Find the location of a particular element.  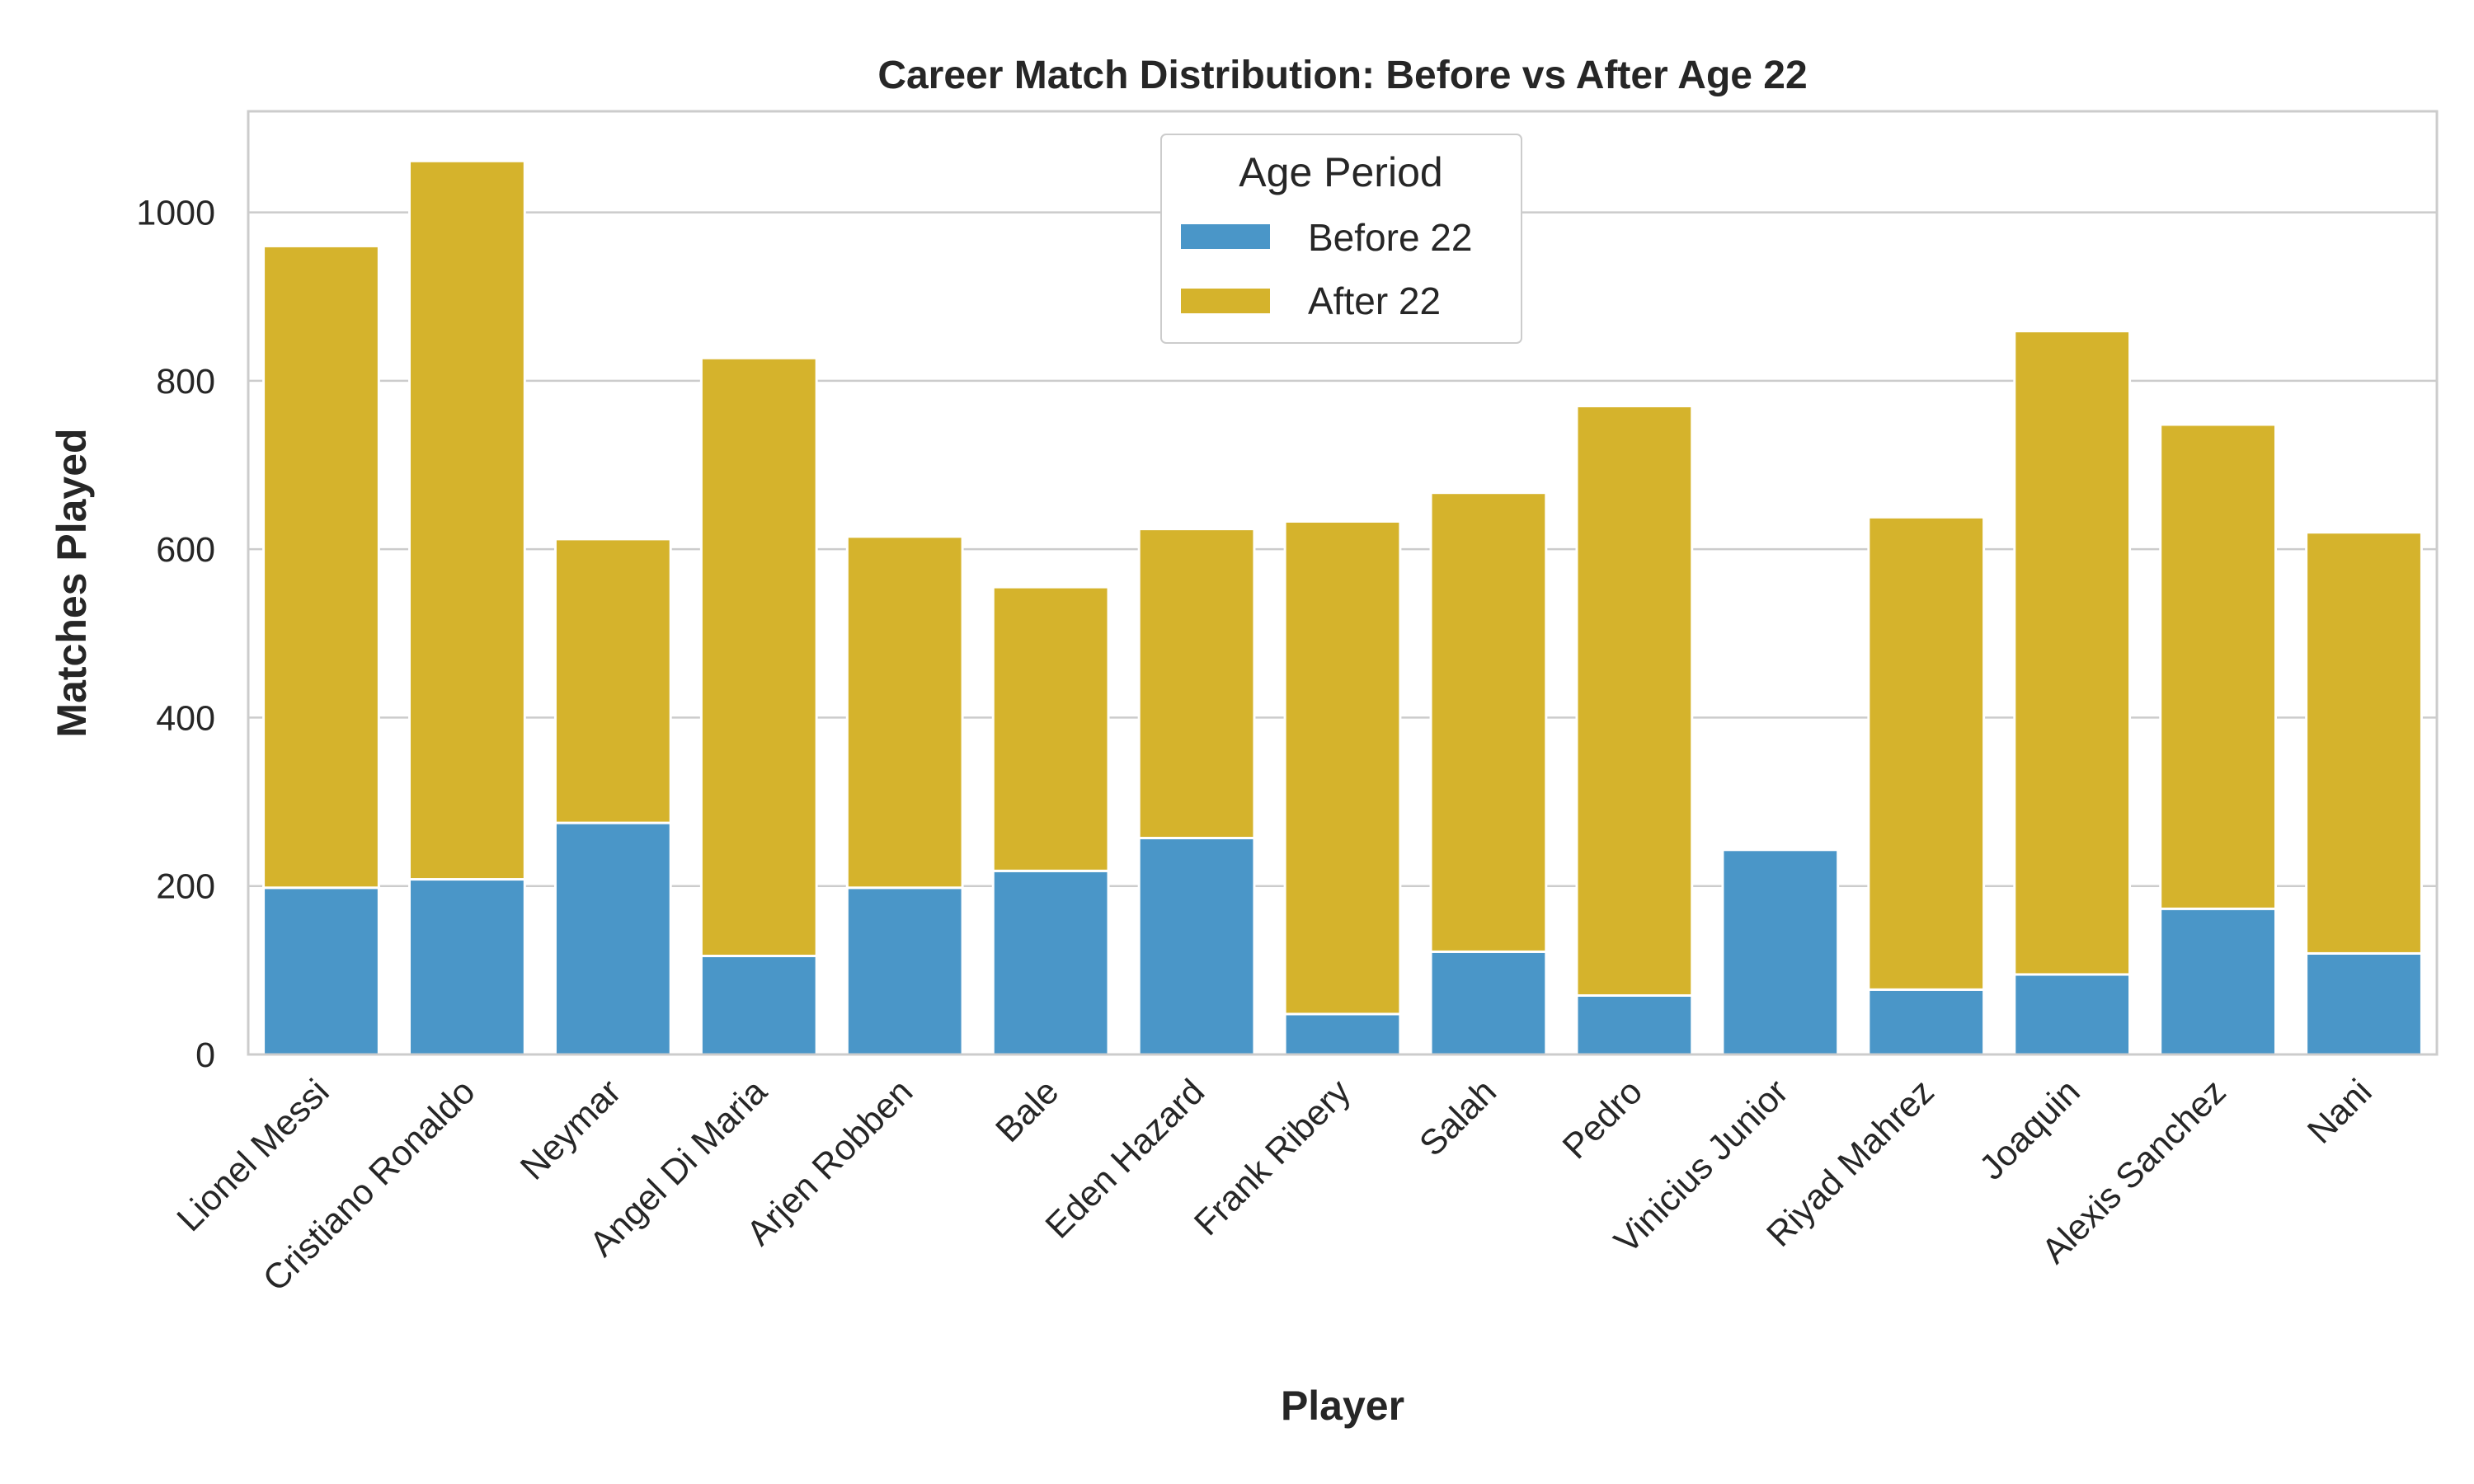

y-tick-label: 1000 is located at coordinates (175, 213).